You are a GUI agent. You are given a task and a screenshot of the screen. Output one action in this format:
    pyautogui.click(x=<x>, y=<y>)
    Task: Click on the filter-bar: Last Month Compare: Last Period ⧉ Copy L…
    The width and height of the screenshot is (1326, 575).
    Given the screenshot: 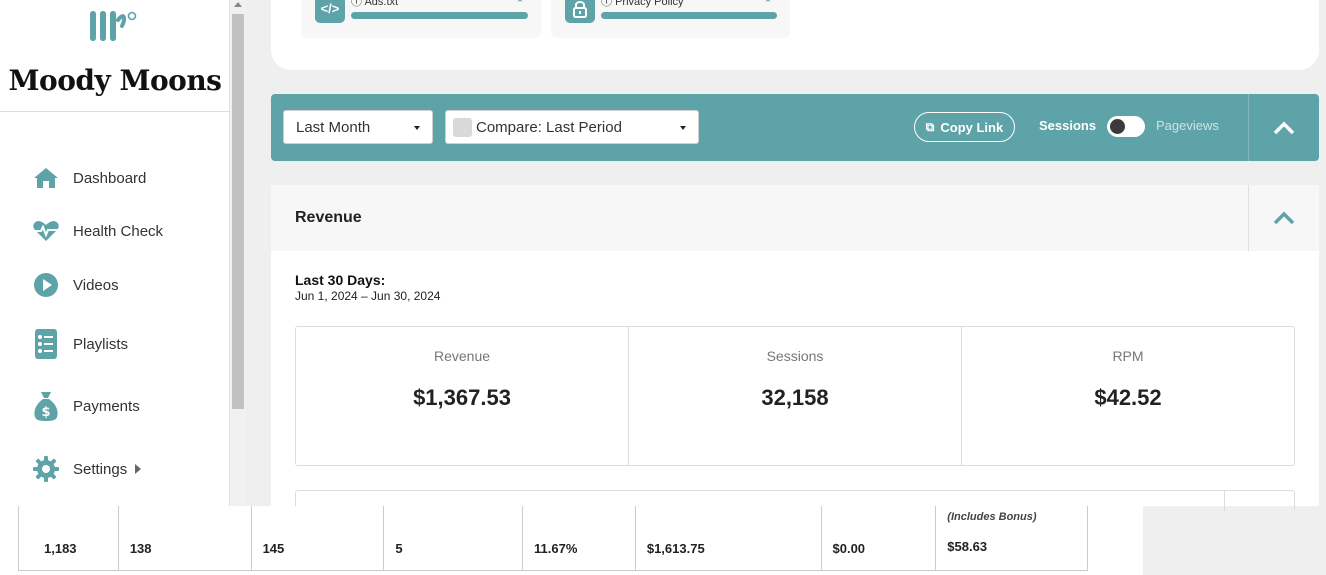 What is the action you would take?
    pyautogui.click(x=795, y=127)
    